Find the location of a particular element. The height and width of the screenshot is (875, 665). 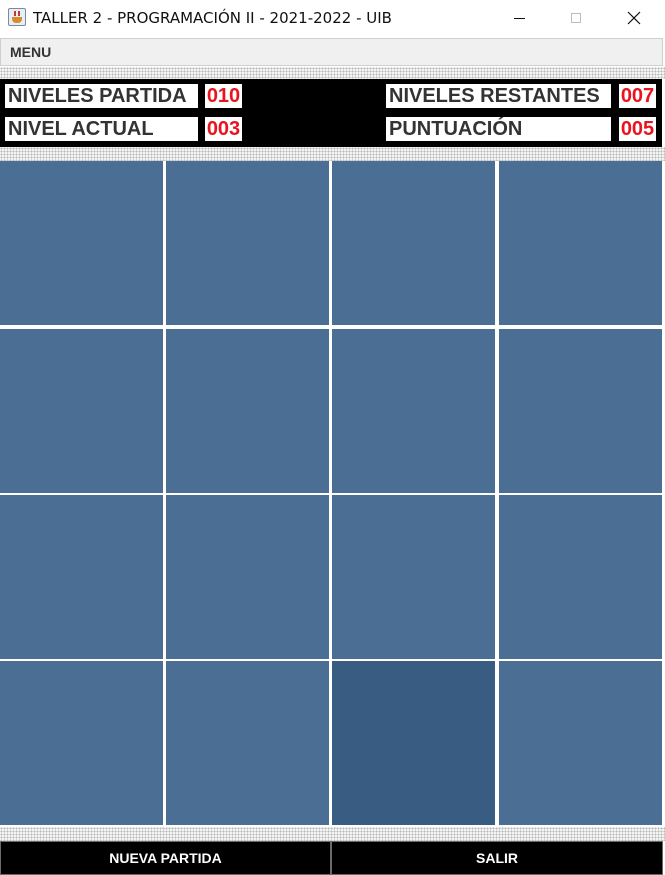

minimize-button is located at coordinates (519, 18).